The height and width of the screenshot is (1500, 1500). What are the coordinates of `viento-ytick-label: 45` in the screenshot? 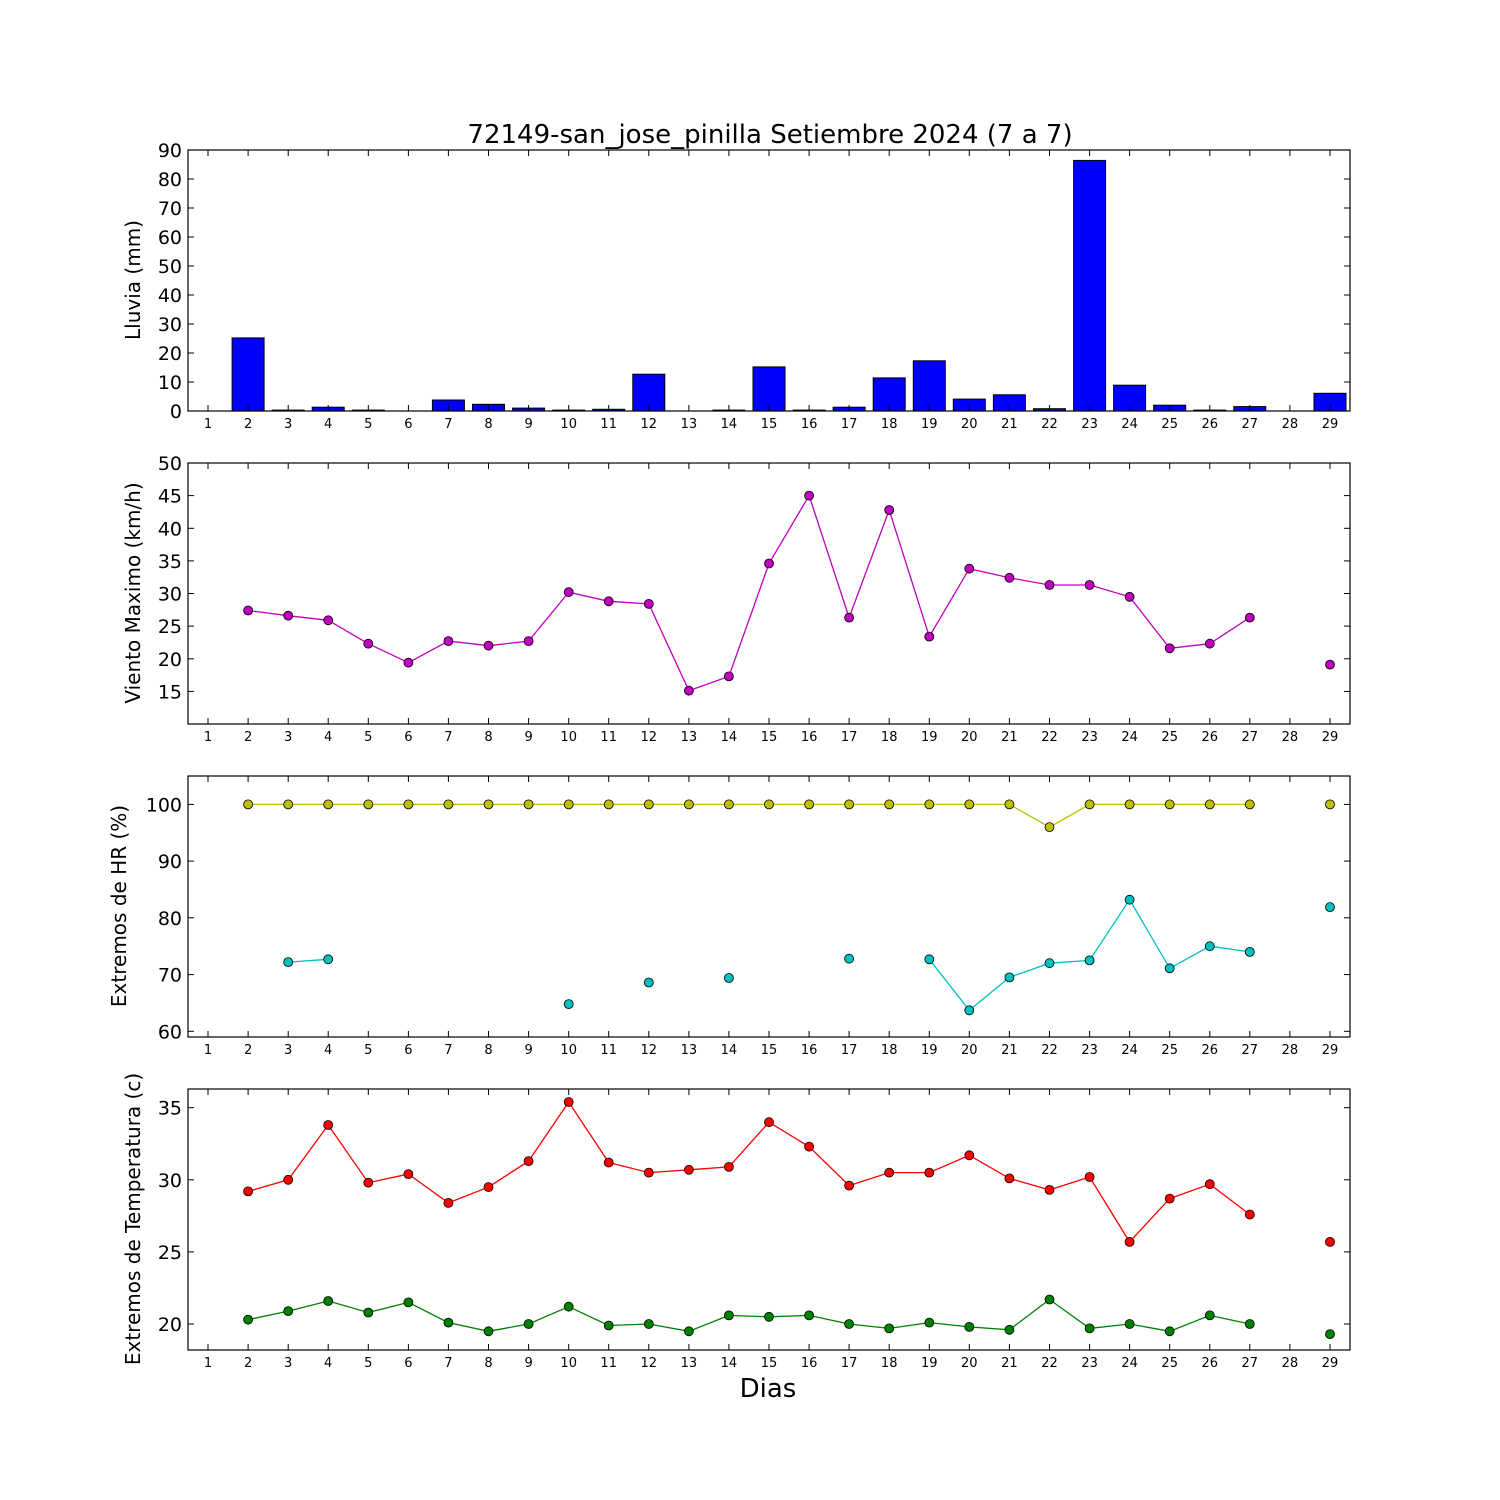 It's located at (170, 497).